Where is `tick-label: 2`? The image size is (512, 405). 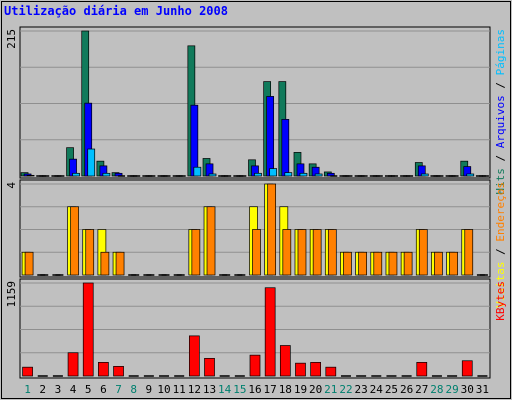
tick-label: 2 is located at coordinates (42, 389).